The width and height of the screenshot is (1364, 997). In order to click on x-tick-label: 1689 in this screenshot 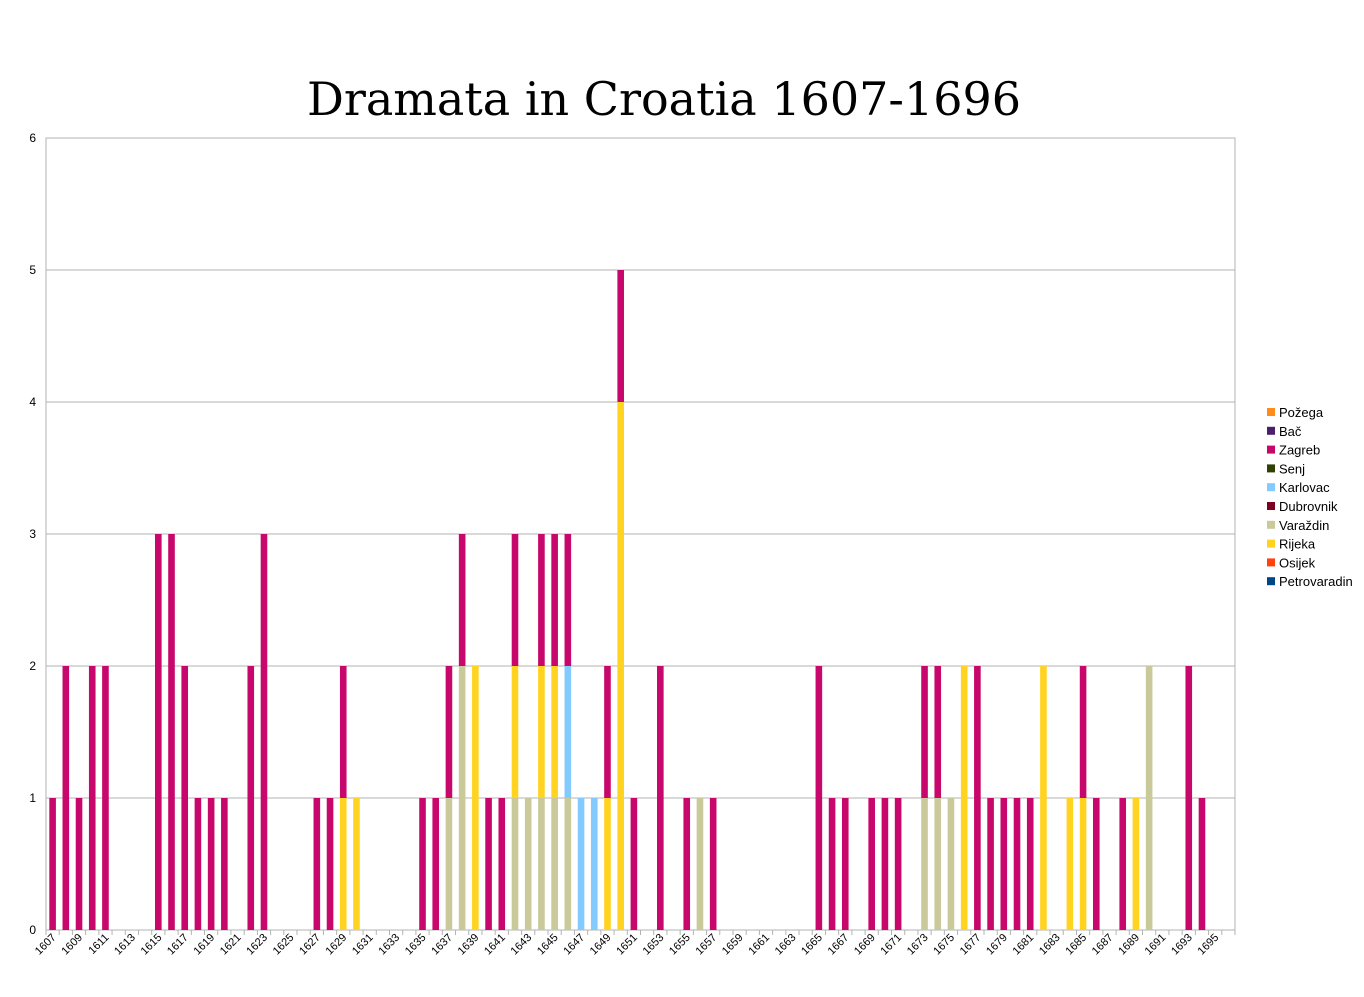, I will do `click(1129, 945)`.